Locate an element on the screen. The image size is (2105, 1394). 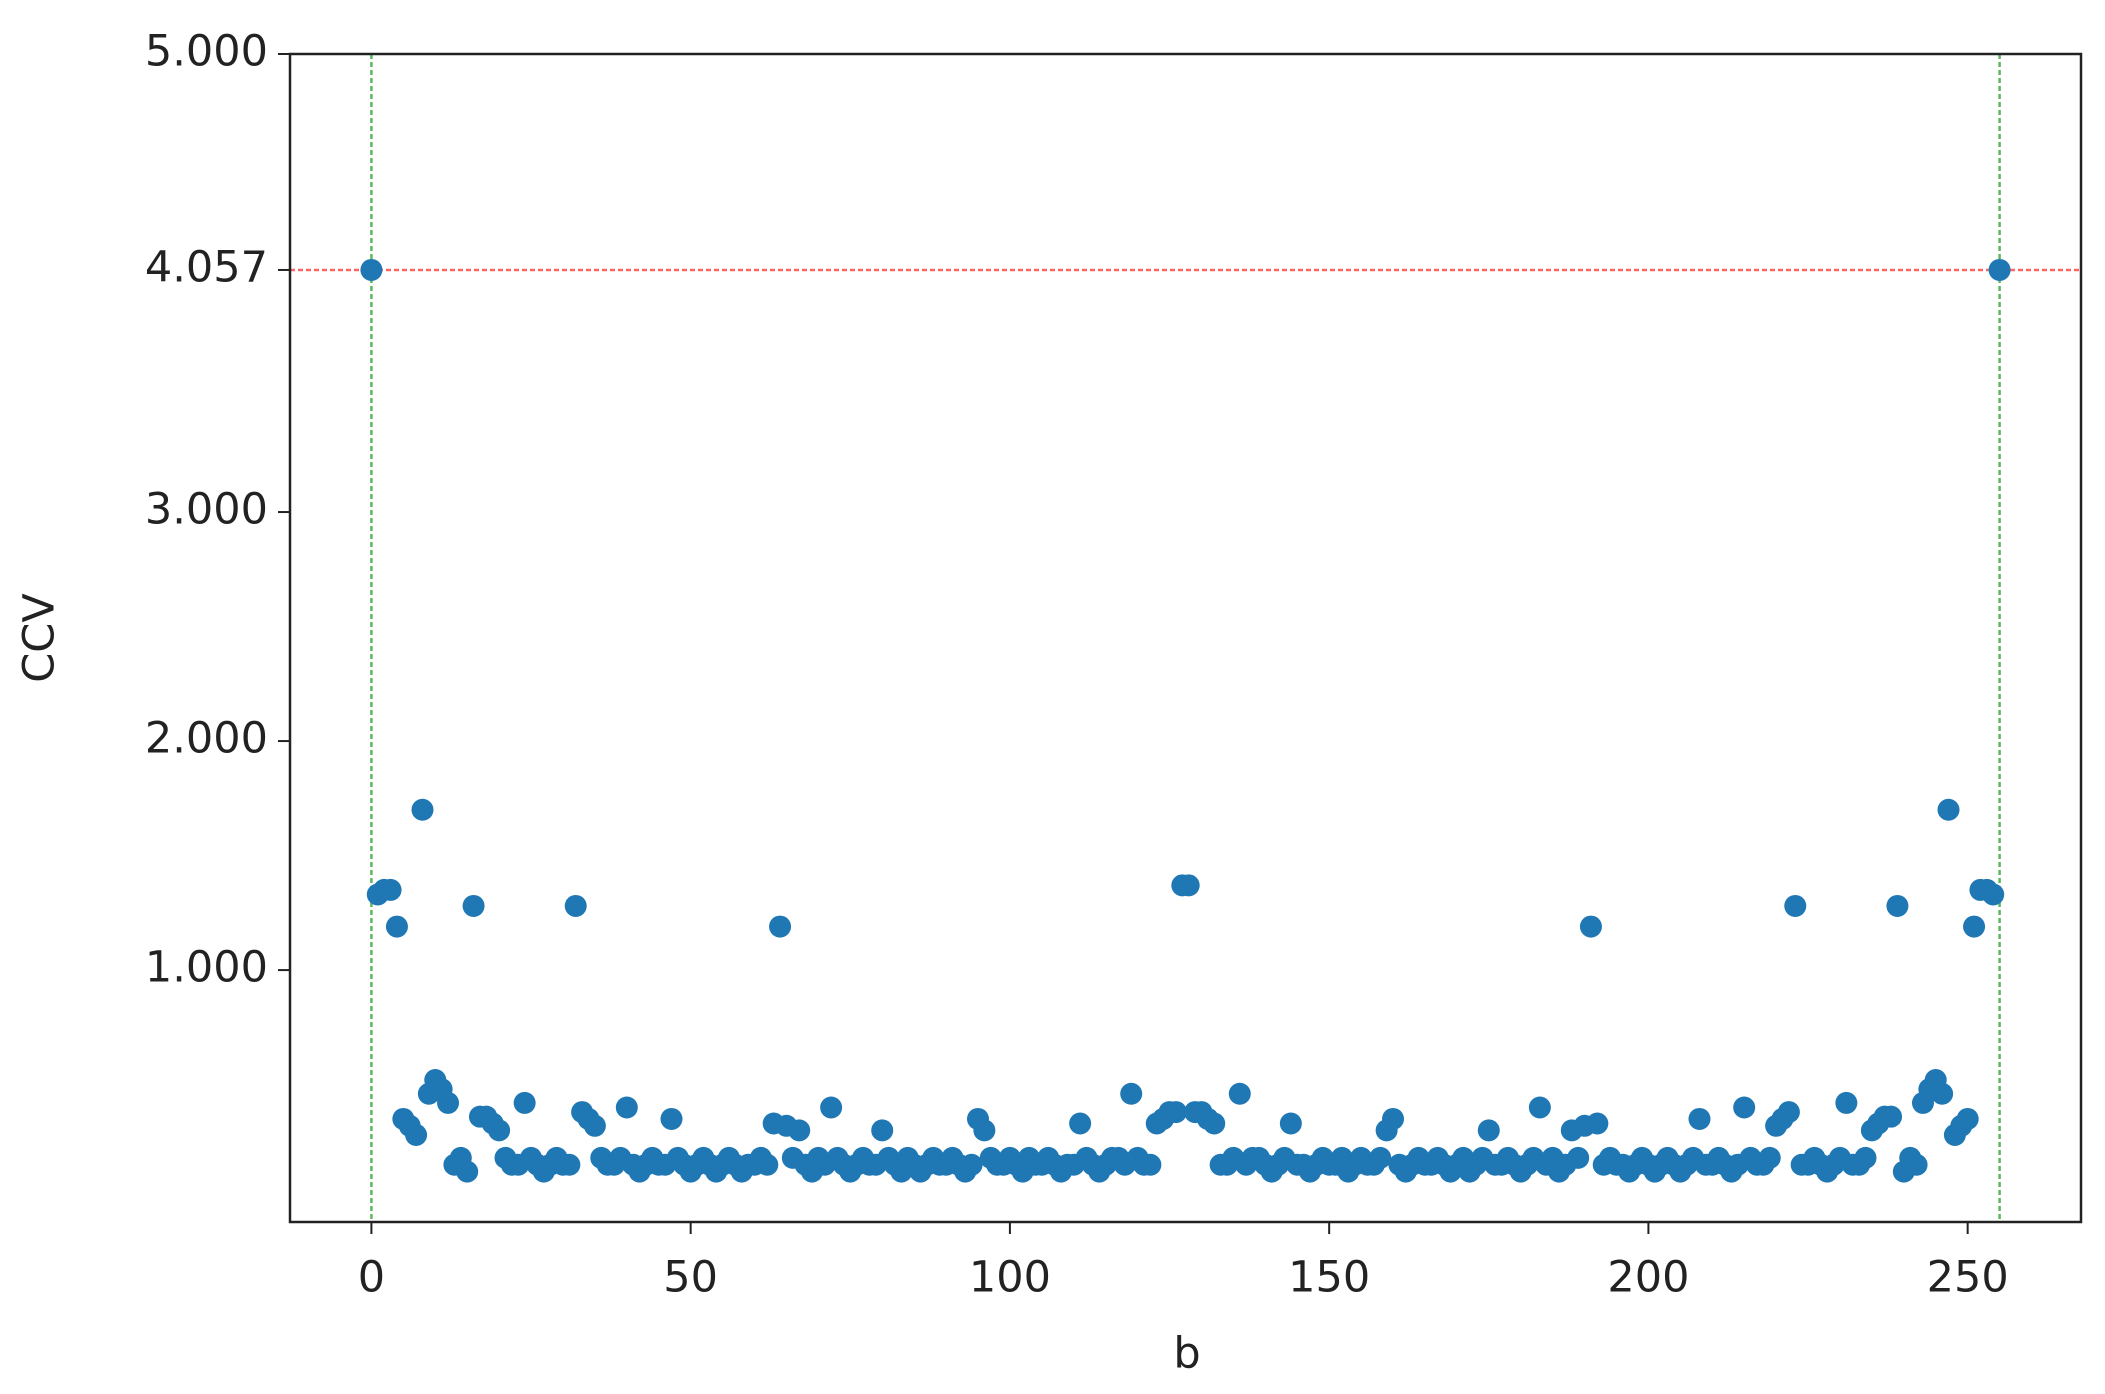
x-tick-label: 250 is located at coordinates (1968, 1278).